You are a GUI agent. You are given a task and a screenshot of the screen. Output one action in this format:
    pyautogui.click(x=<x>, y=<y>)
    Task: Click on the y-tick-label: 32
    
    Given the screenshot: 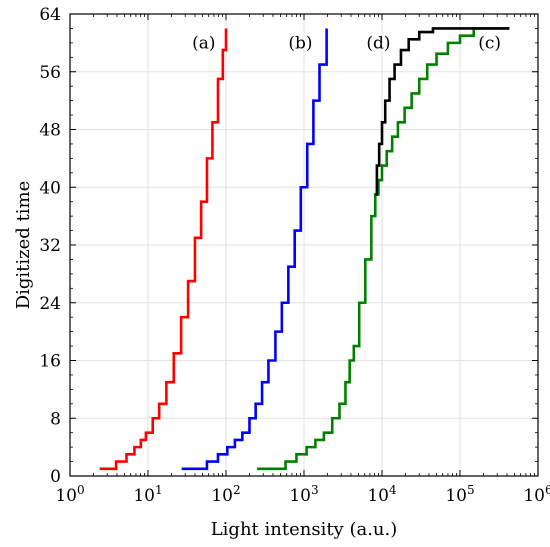 What is the action you would take?
    pyautogui.click(x=50, y=246)
    